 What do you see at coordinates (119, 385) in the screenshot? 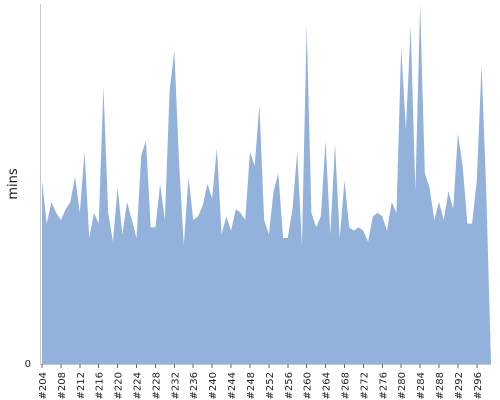
I see `x-tick-label: #220` at bounding box center [119, 385].